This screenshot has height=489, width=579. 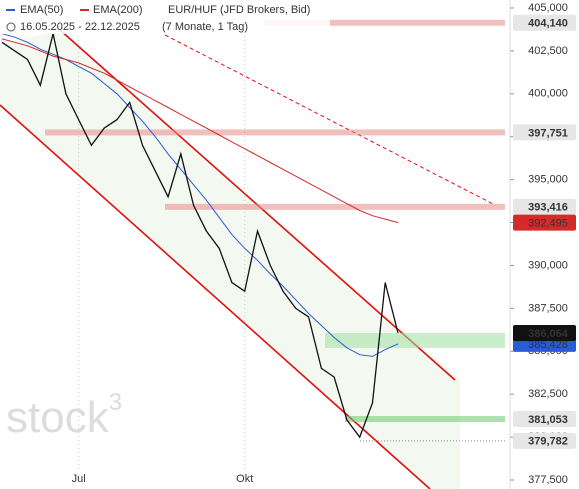 What do you see at coordinates (548, 94) in the screenshot?
I see `y-tick-label: 400,000` at bounding box center [548, 94].